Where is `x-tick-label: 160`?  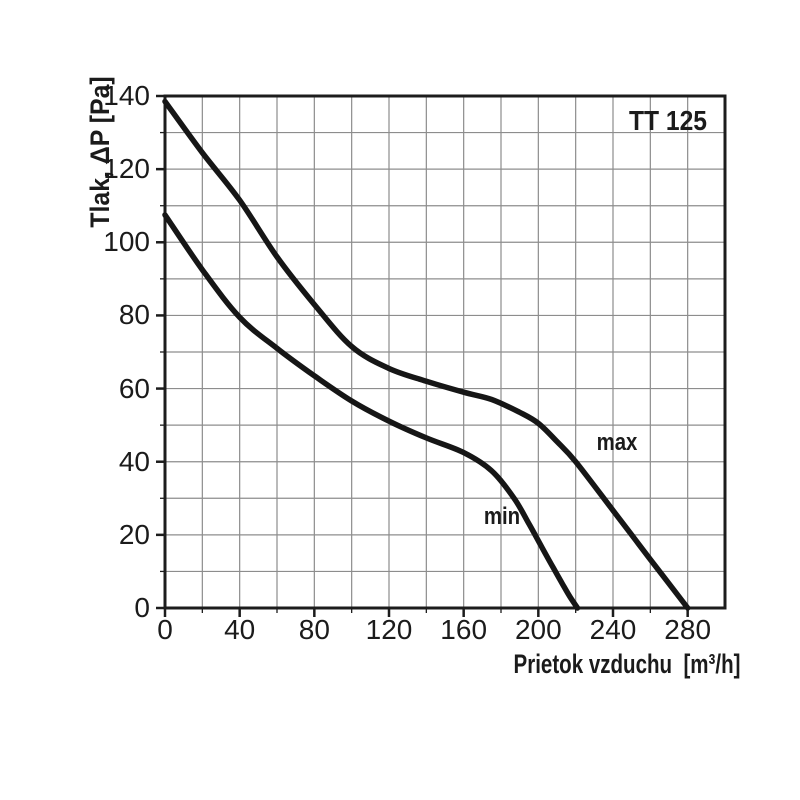 x-tick-label: 160 is located at coordinates (464, 629).